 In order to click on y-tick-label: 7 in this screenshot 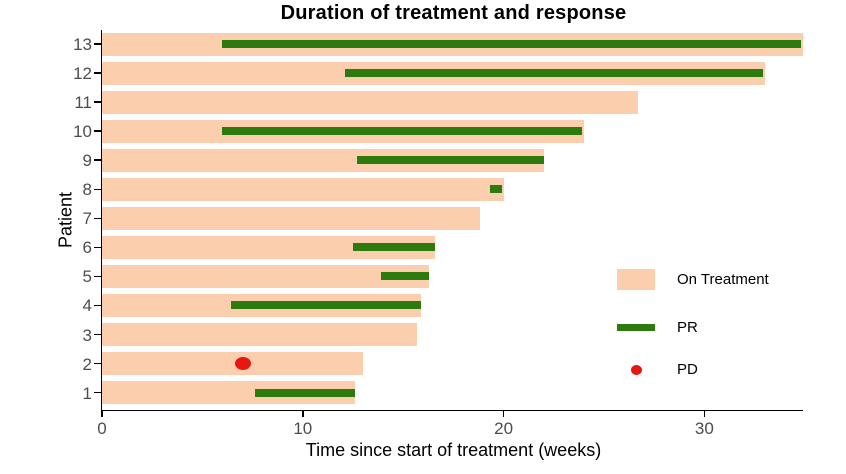, I will do `click(87, 219)`.